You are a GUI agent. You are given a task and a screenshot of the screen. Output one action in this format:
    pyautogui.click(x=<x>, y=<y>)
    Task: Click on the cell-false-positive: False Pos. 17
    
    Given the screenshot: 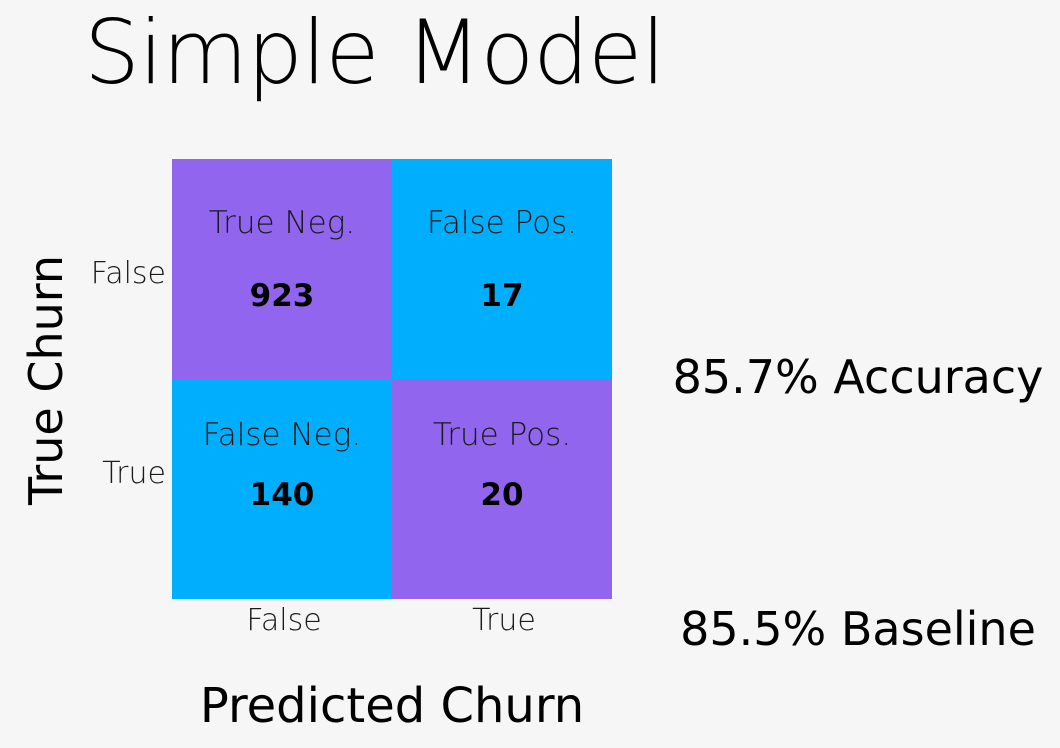 What is the action you would take?
    pyautogui.click(x=502, y=269)
    